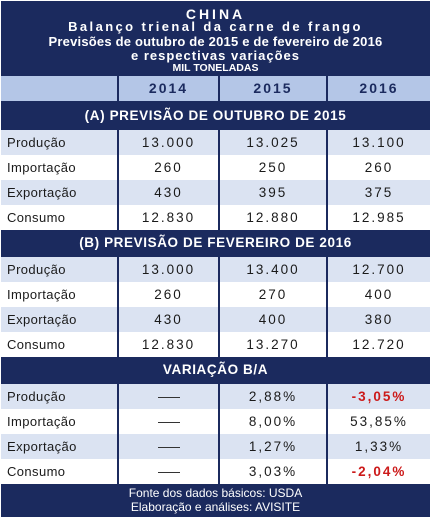  What do you see at coordinates (273, 421) in the screenshot?
I see `table-cell: 8,00%` at bounding box center [273, 421].